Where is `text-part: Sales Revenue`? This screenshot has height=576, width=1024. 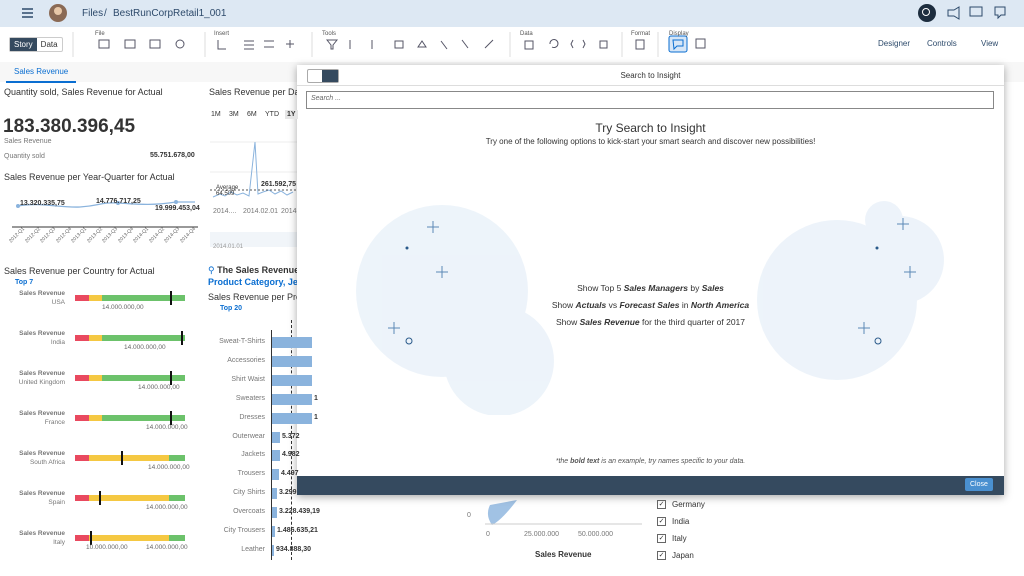 text-part: Sales Revenue is located at coordinates (609, 322).